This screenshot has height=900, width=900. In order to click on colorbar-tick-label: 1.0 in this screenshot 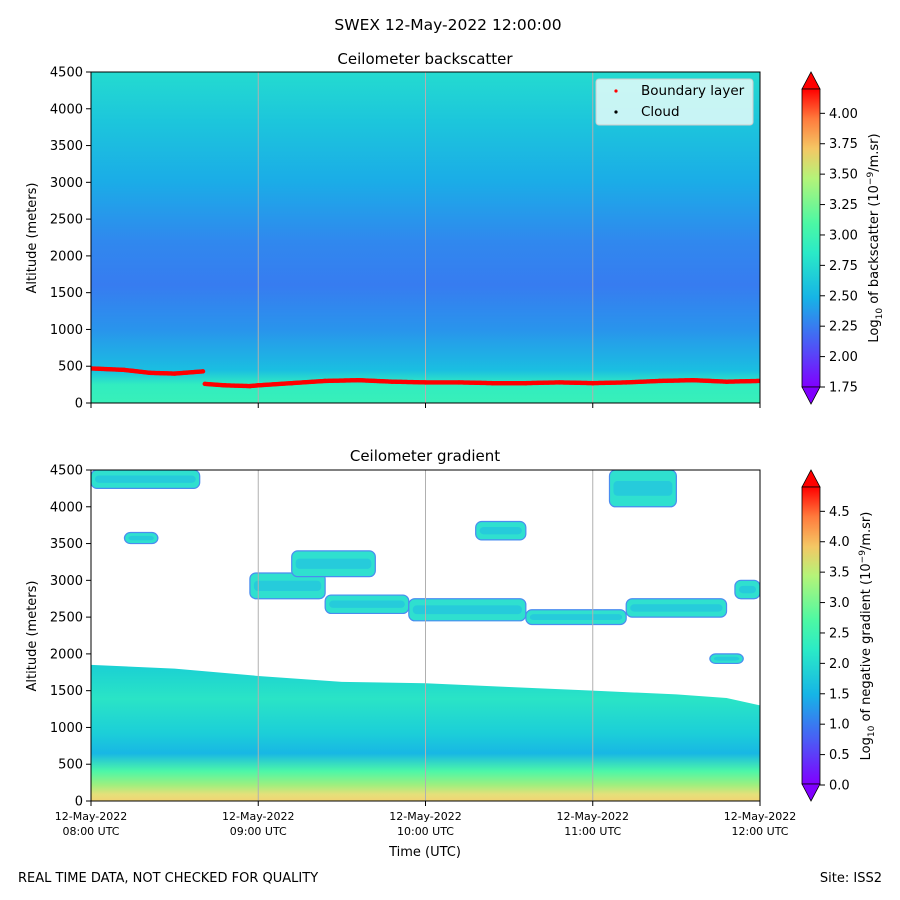, I will do `click(839, 725)`.